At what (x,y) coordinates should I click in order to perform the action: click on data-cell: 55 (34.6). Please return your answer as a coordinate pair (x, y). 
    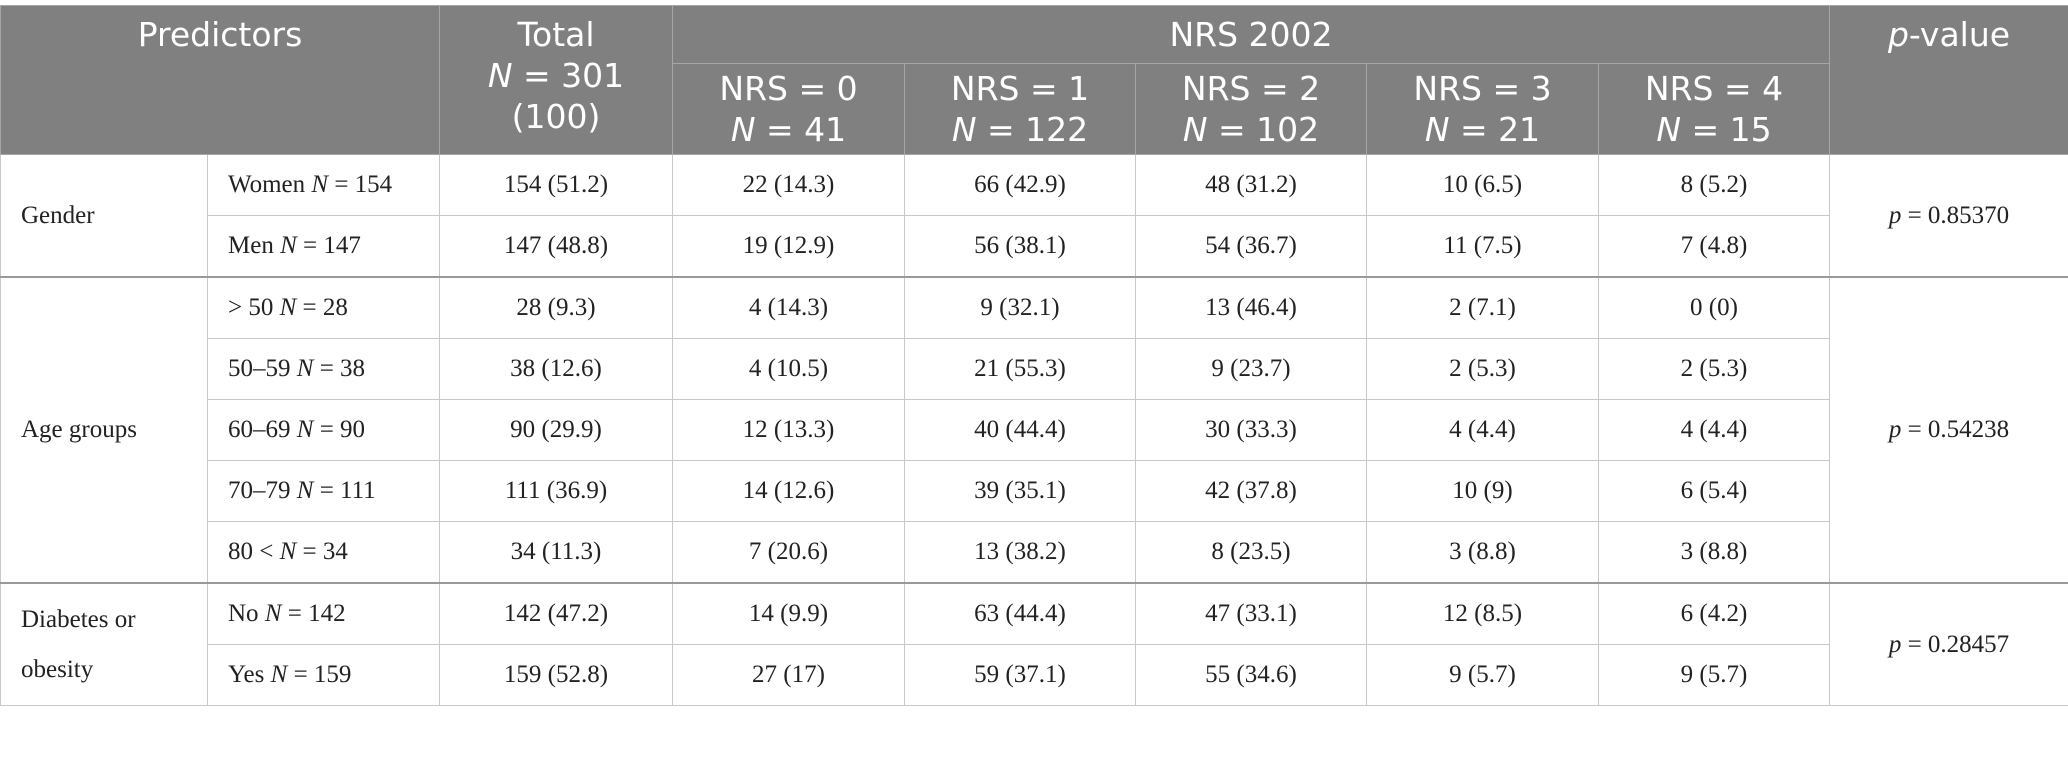
    Looking at the image, I should click on (1251, 675).